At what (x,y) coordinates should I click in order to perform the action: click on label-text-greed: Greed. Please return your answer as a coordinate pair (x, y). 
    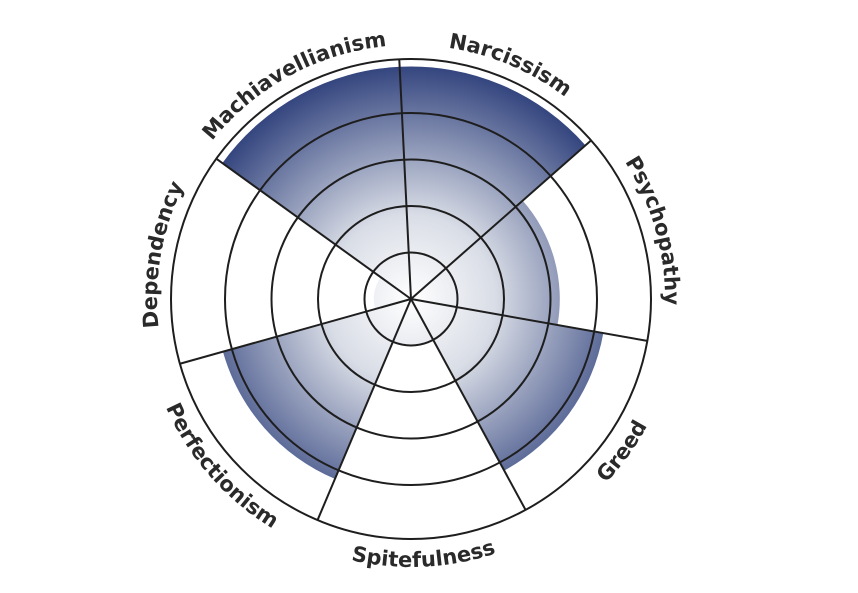
    Looking at the image, I should click on (622, 451).